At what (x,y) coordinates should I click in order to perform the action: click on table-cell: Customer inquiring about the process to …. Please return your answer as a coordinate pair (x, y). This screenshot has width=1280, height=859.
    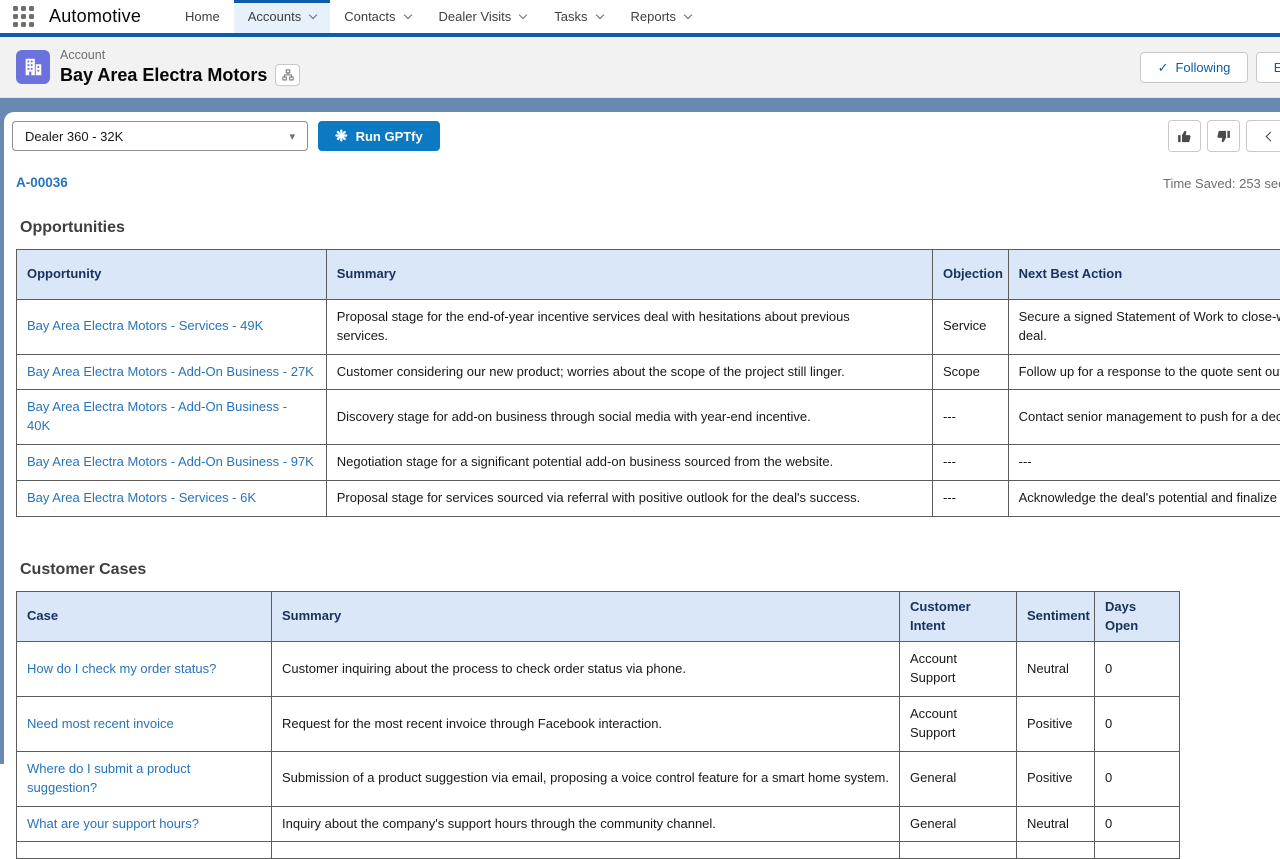
    Looking at the image, I should click on (586, 669).